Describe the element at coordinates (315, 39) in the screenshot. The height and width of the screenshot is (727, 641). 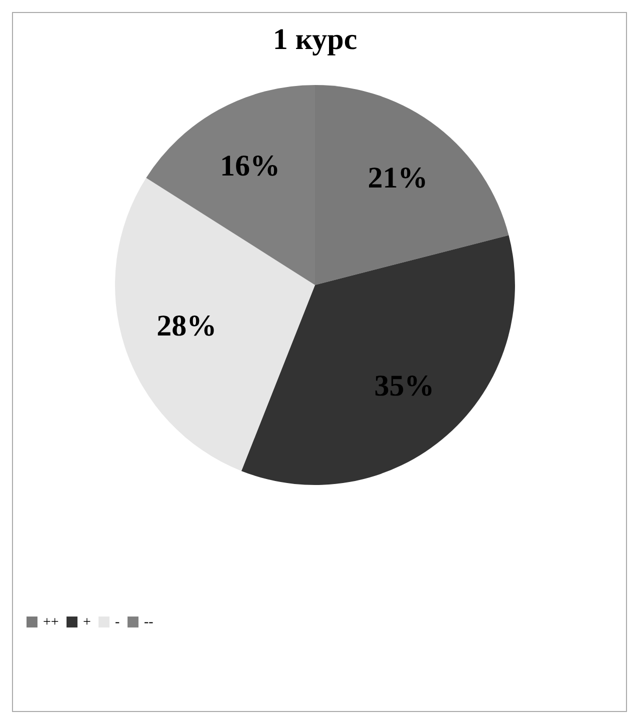
I see `chart-title: 1 курс` at that location.